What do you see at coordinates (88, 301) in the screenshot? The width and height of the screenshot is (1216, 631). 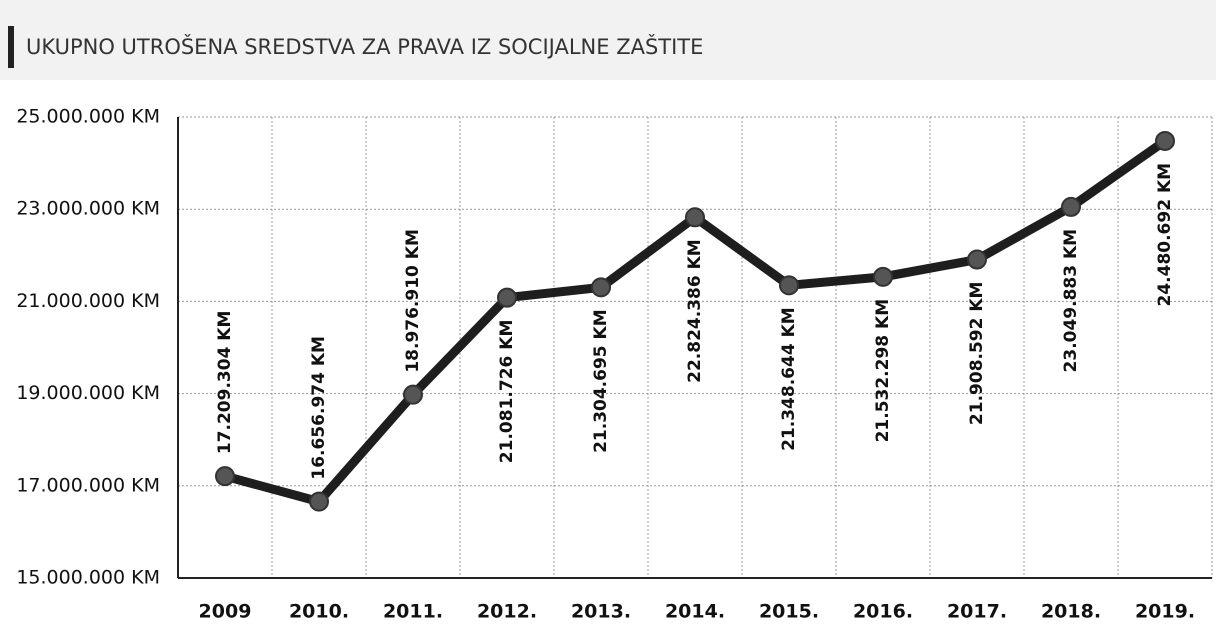 I see `y-tick-label: 21.000.000 KM` at bounding box center [88, 301].